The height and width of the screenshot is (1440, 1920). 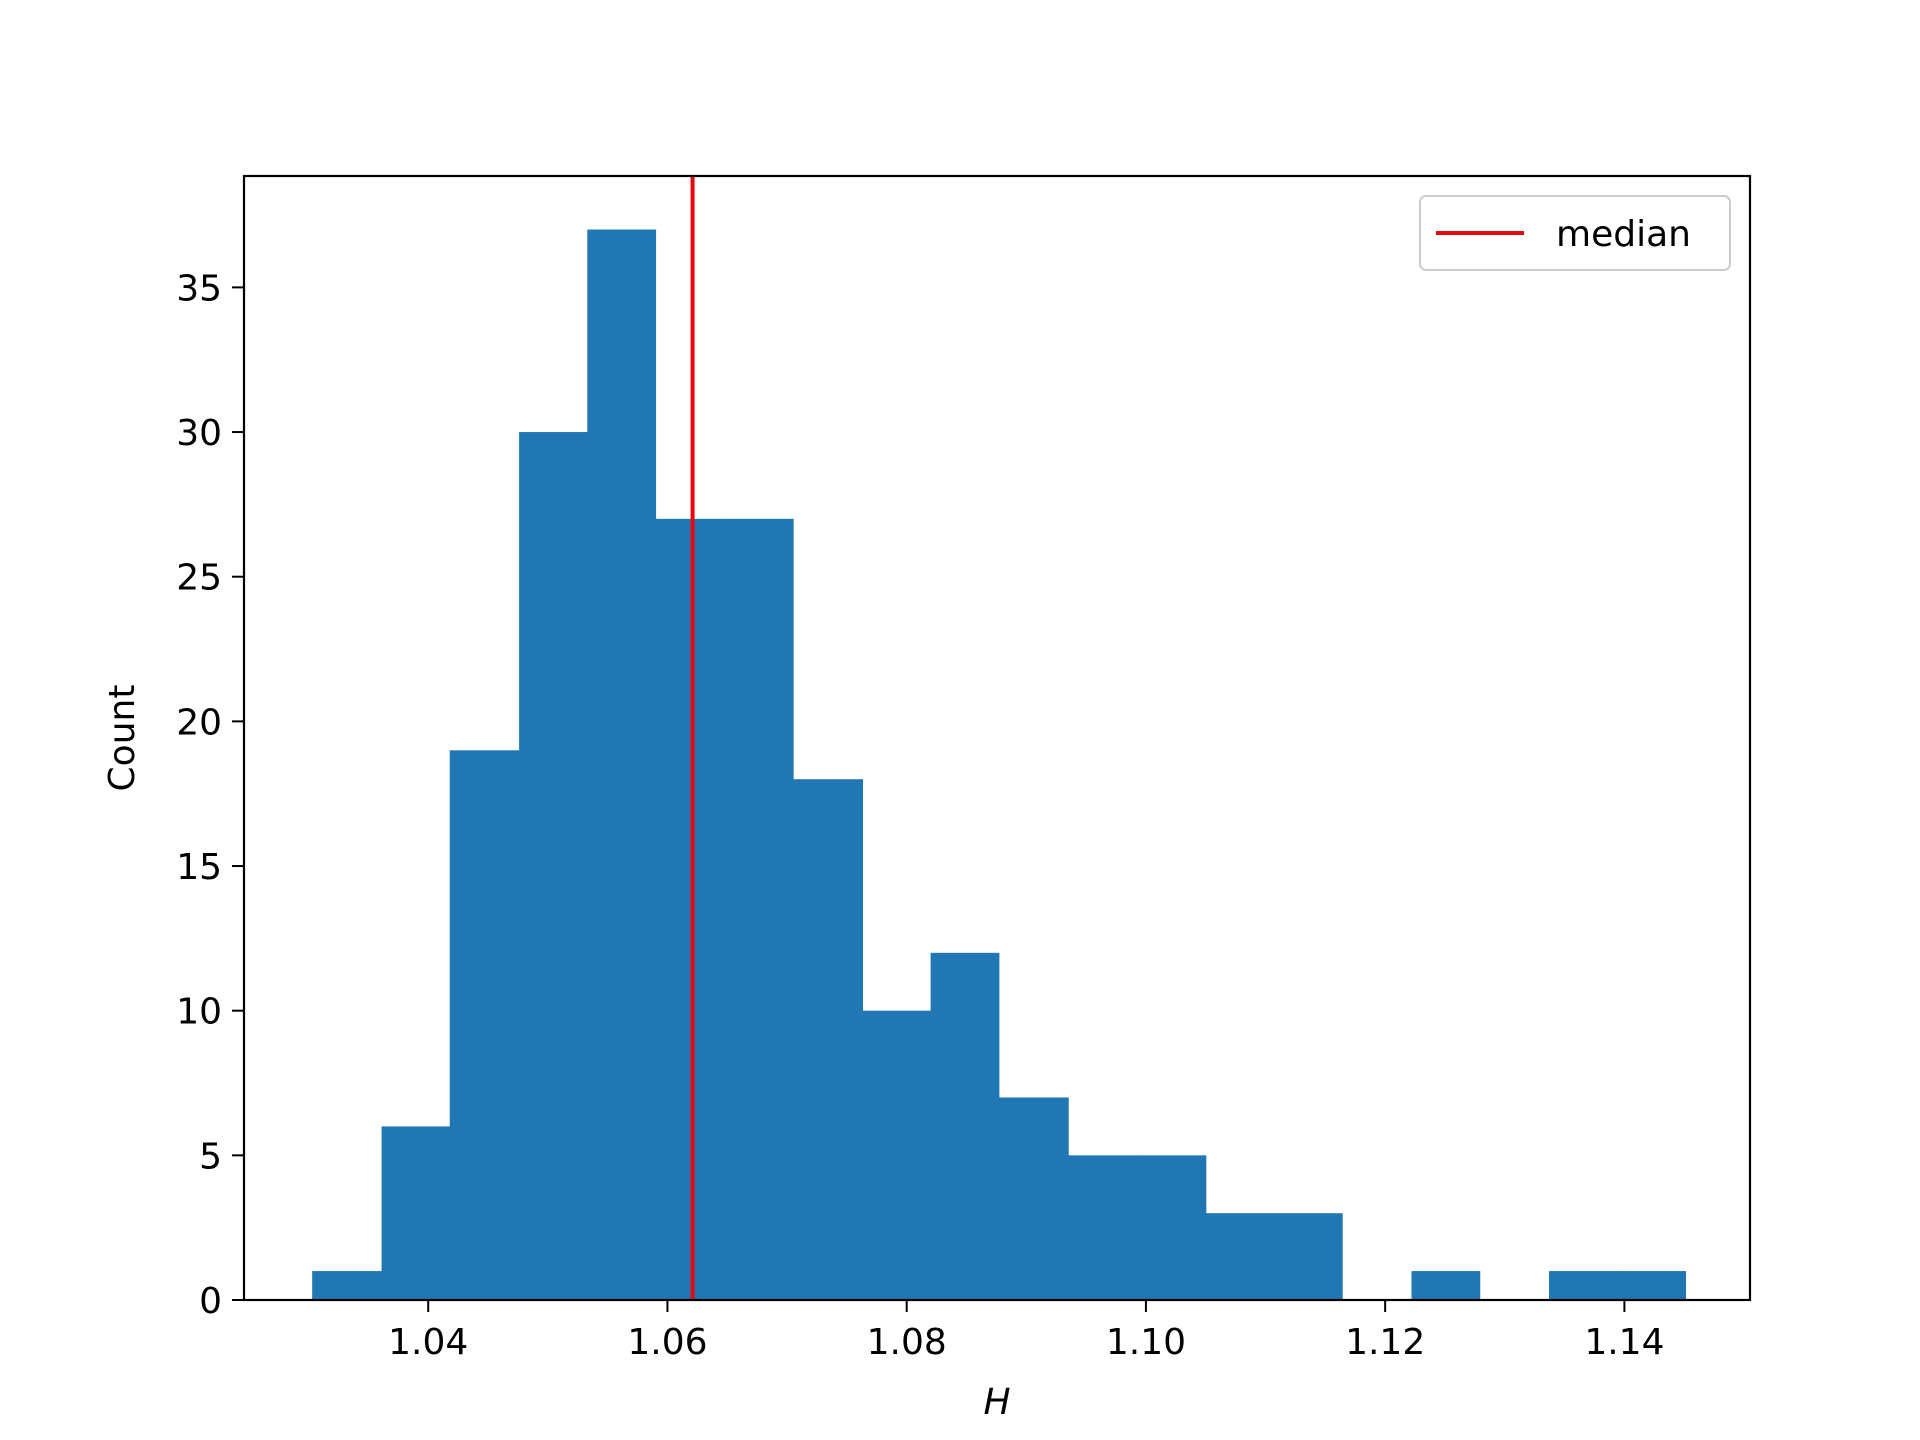 What do you see at coordinates (907, 1342) in the screenshot?
I see `x-tick-label: 1.08` at bounding box center [907, 1342].